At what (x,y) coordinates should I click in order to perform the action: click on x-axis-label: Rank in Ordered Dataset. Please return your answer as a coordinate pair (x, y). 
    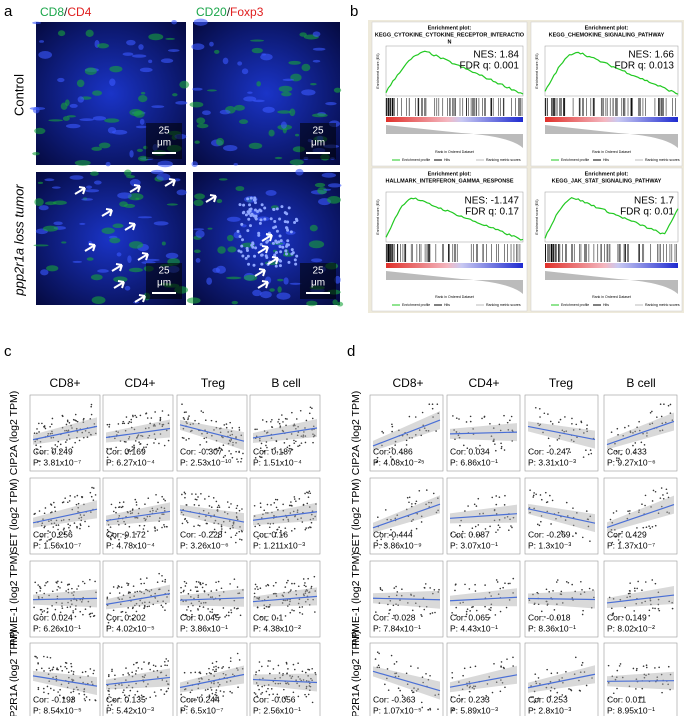
    Looking at the image, I should click on (611, 152).